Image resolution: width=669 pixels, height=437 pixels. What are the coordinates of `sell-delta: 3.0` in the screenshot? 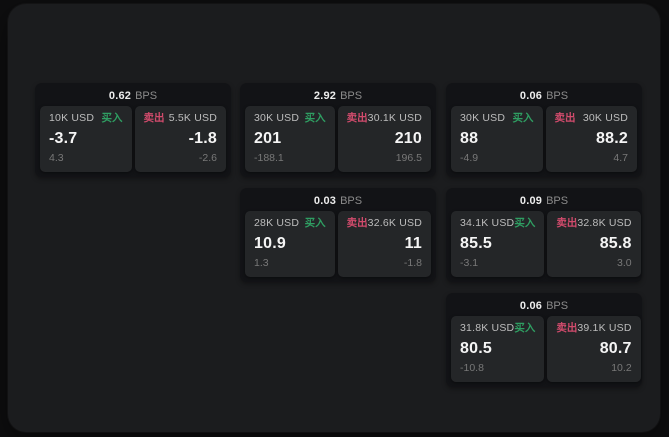 It's located at (624, 263).